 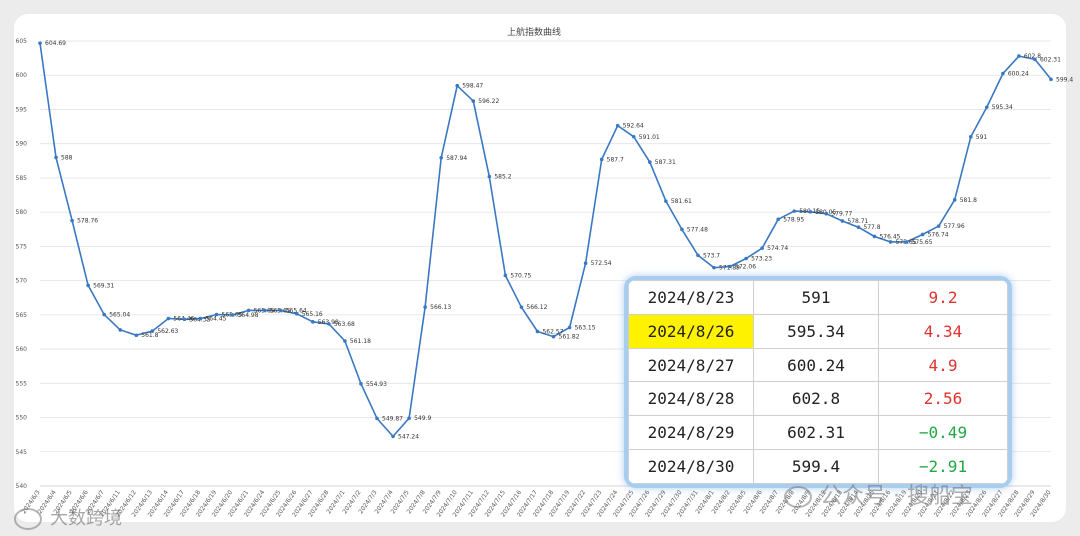 What do you see at coordinates (943, 365) in the screenshot?
I see `change-cell: 4.9` at bounding box center [943, 365].